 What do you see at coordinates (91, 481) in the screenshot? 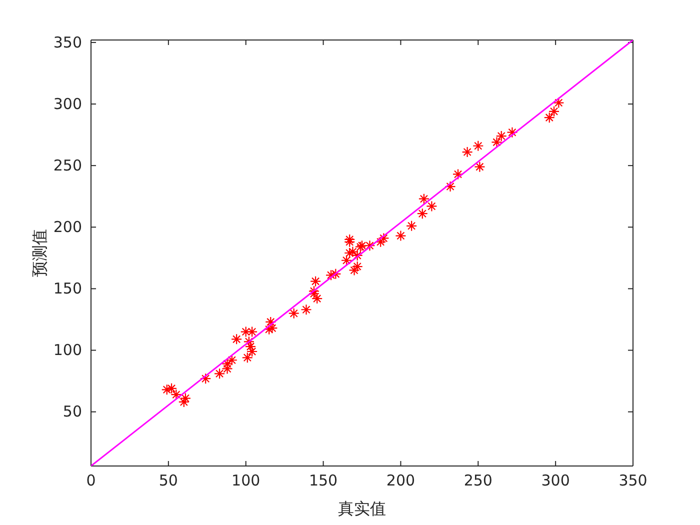
I see `x-tick-label: 0` at bounding box center [91, 481].